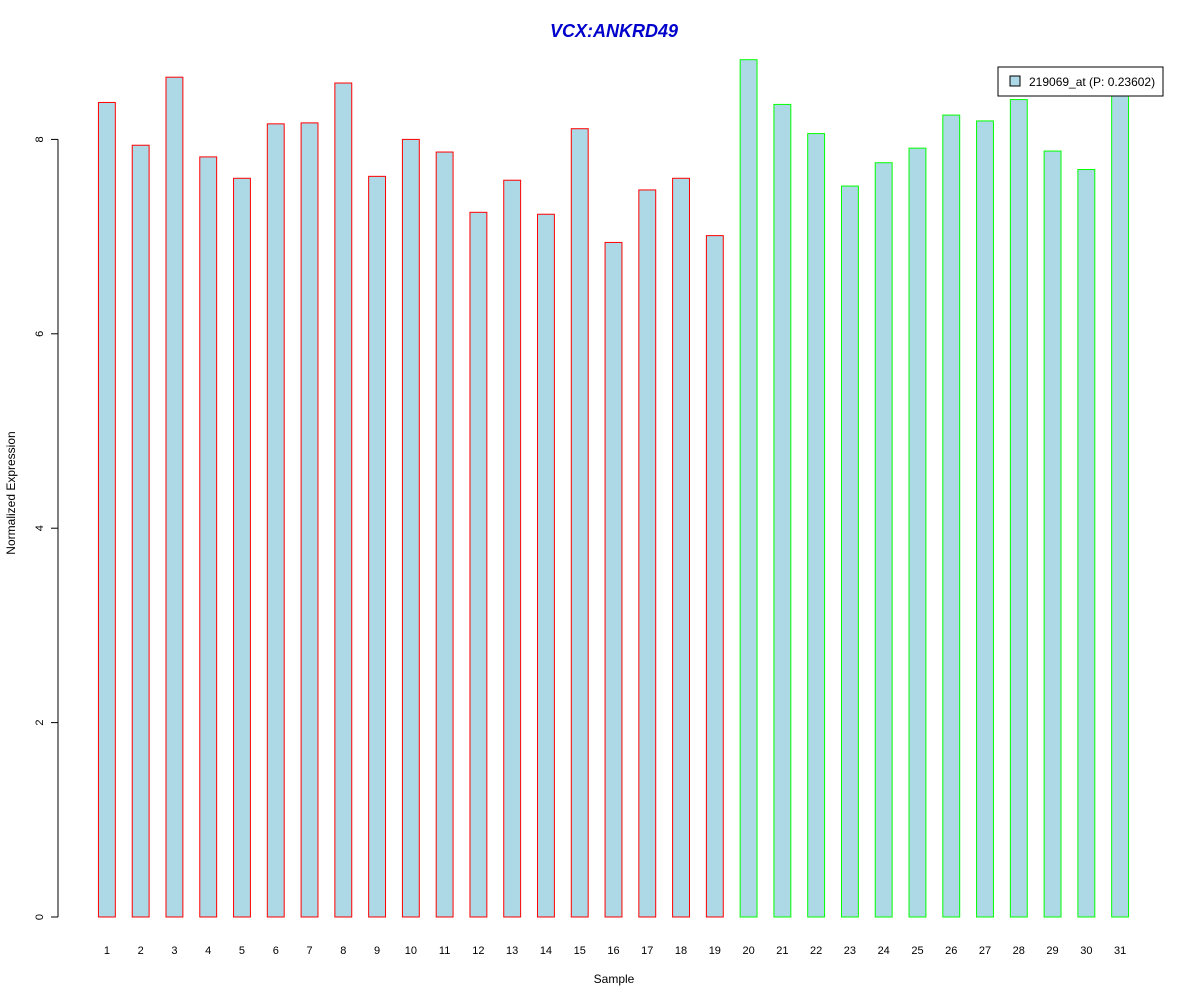 Image resolution: width=1200 pixels, height=1005 pixels. What do you see at coordinates (40, 334) in the screenshot?
I see `y-tick-label: 6` at bounding box center [40, 334].